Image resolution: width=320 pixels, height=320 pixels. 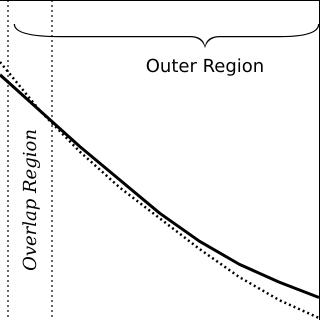 I want to click on annotation: Outer Region, so click(x=205, y=66).